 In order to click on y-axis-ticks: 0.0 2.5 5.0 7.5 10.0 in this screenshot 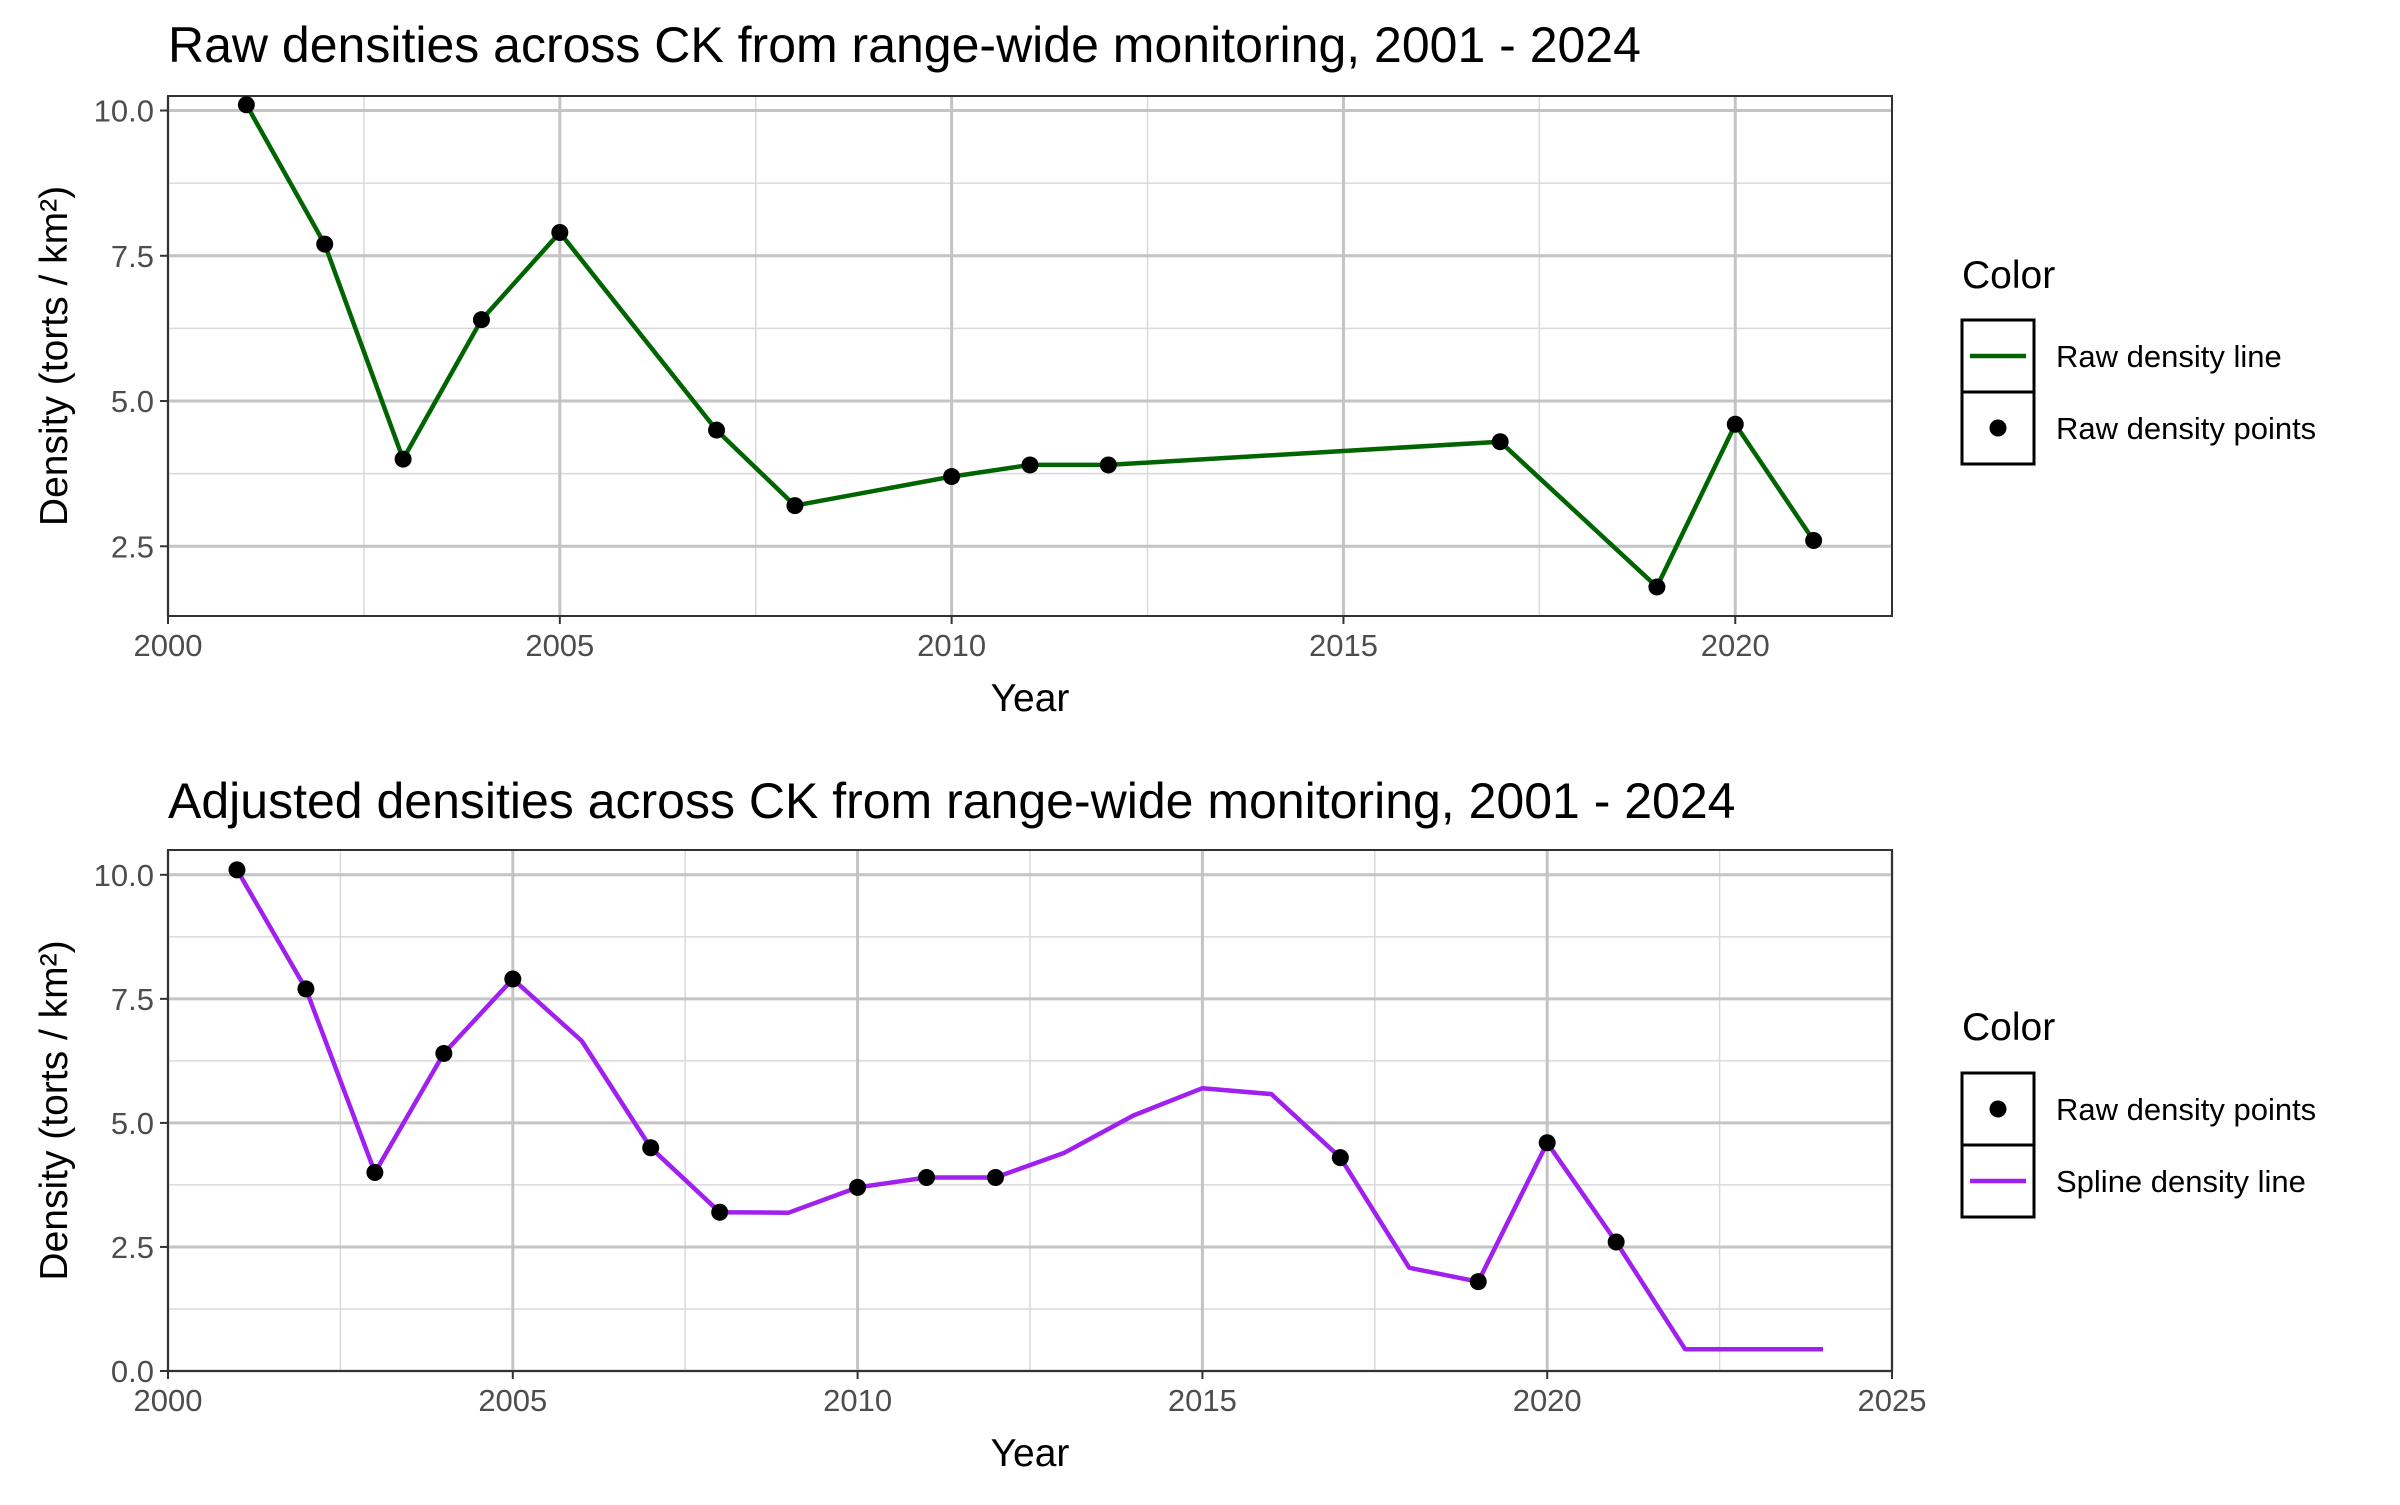, I will do `click(131, 1123)`.